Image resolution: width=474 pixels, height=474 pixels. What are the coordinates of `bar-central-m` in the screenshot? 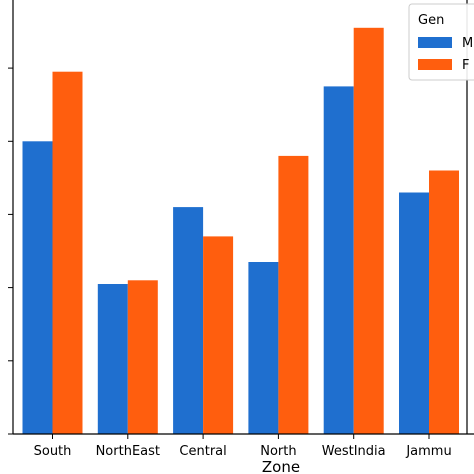 It's located at (188, 320).